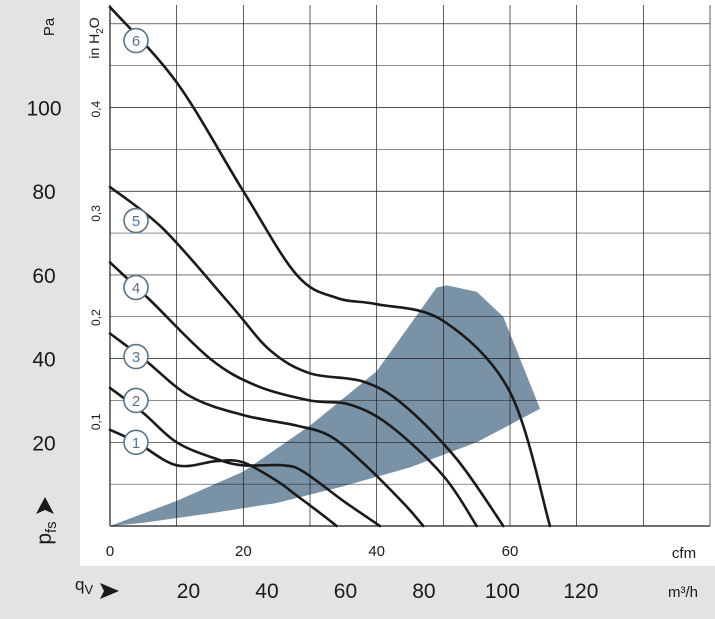 The height and width of the screenshot is (619, 715). Describe the element at coordinates (580, 591) in the screenshot. I see `m3h-tick-label: 120` at that location.